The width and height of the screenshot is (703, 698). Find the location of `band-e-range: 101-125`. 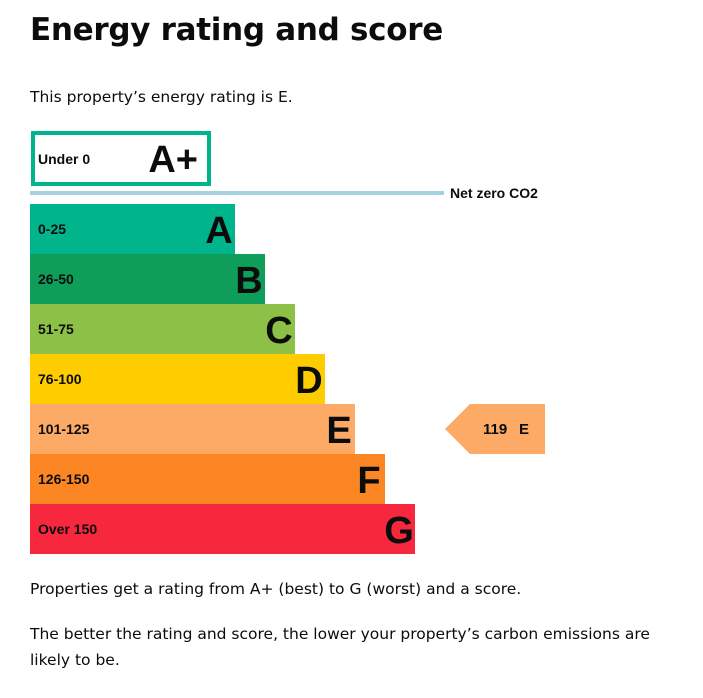

band-e-range: 101-125 is located at coordinates (64, 429).